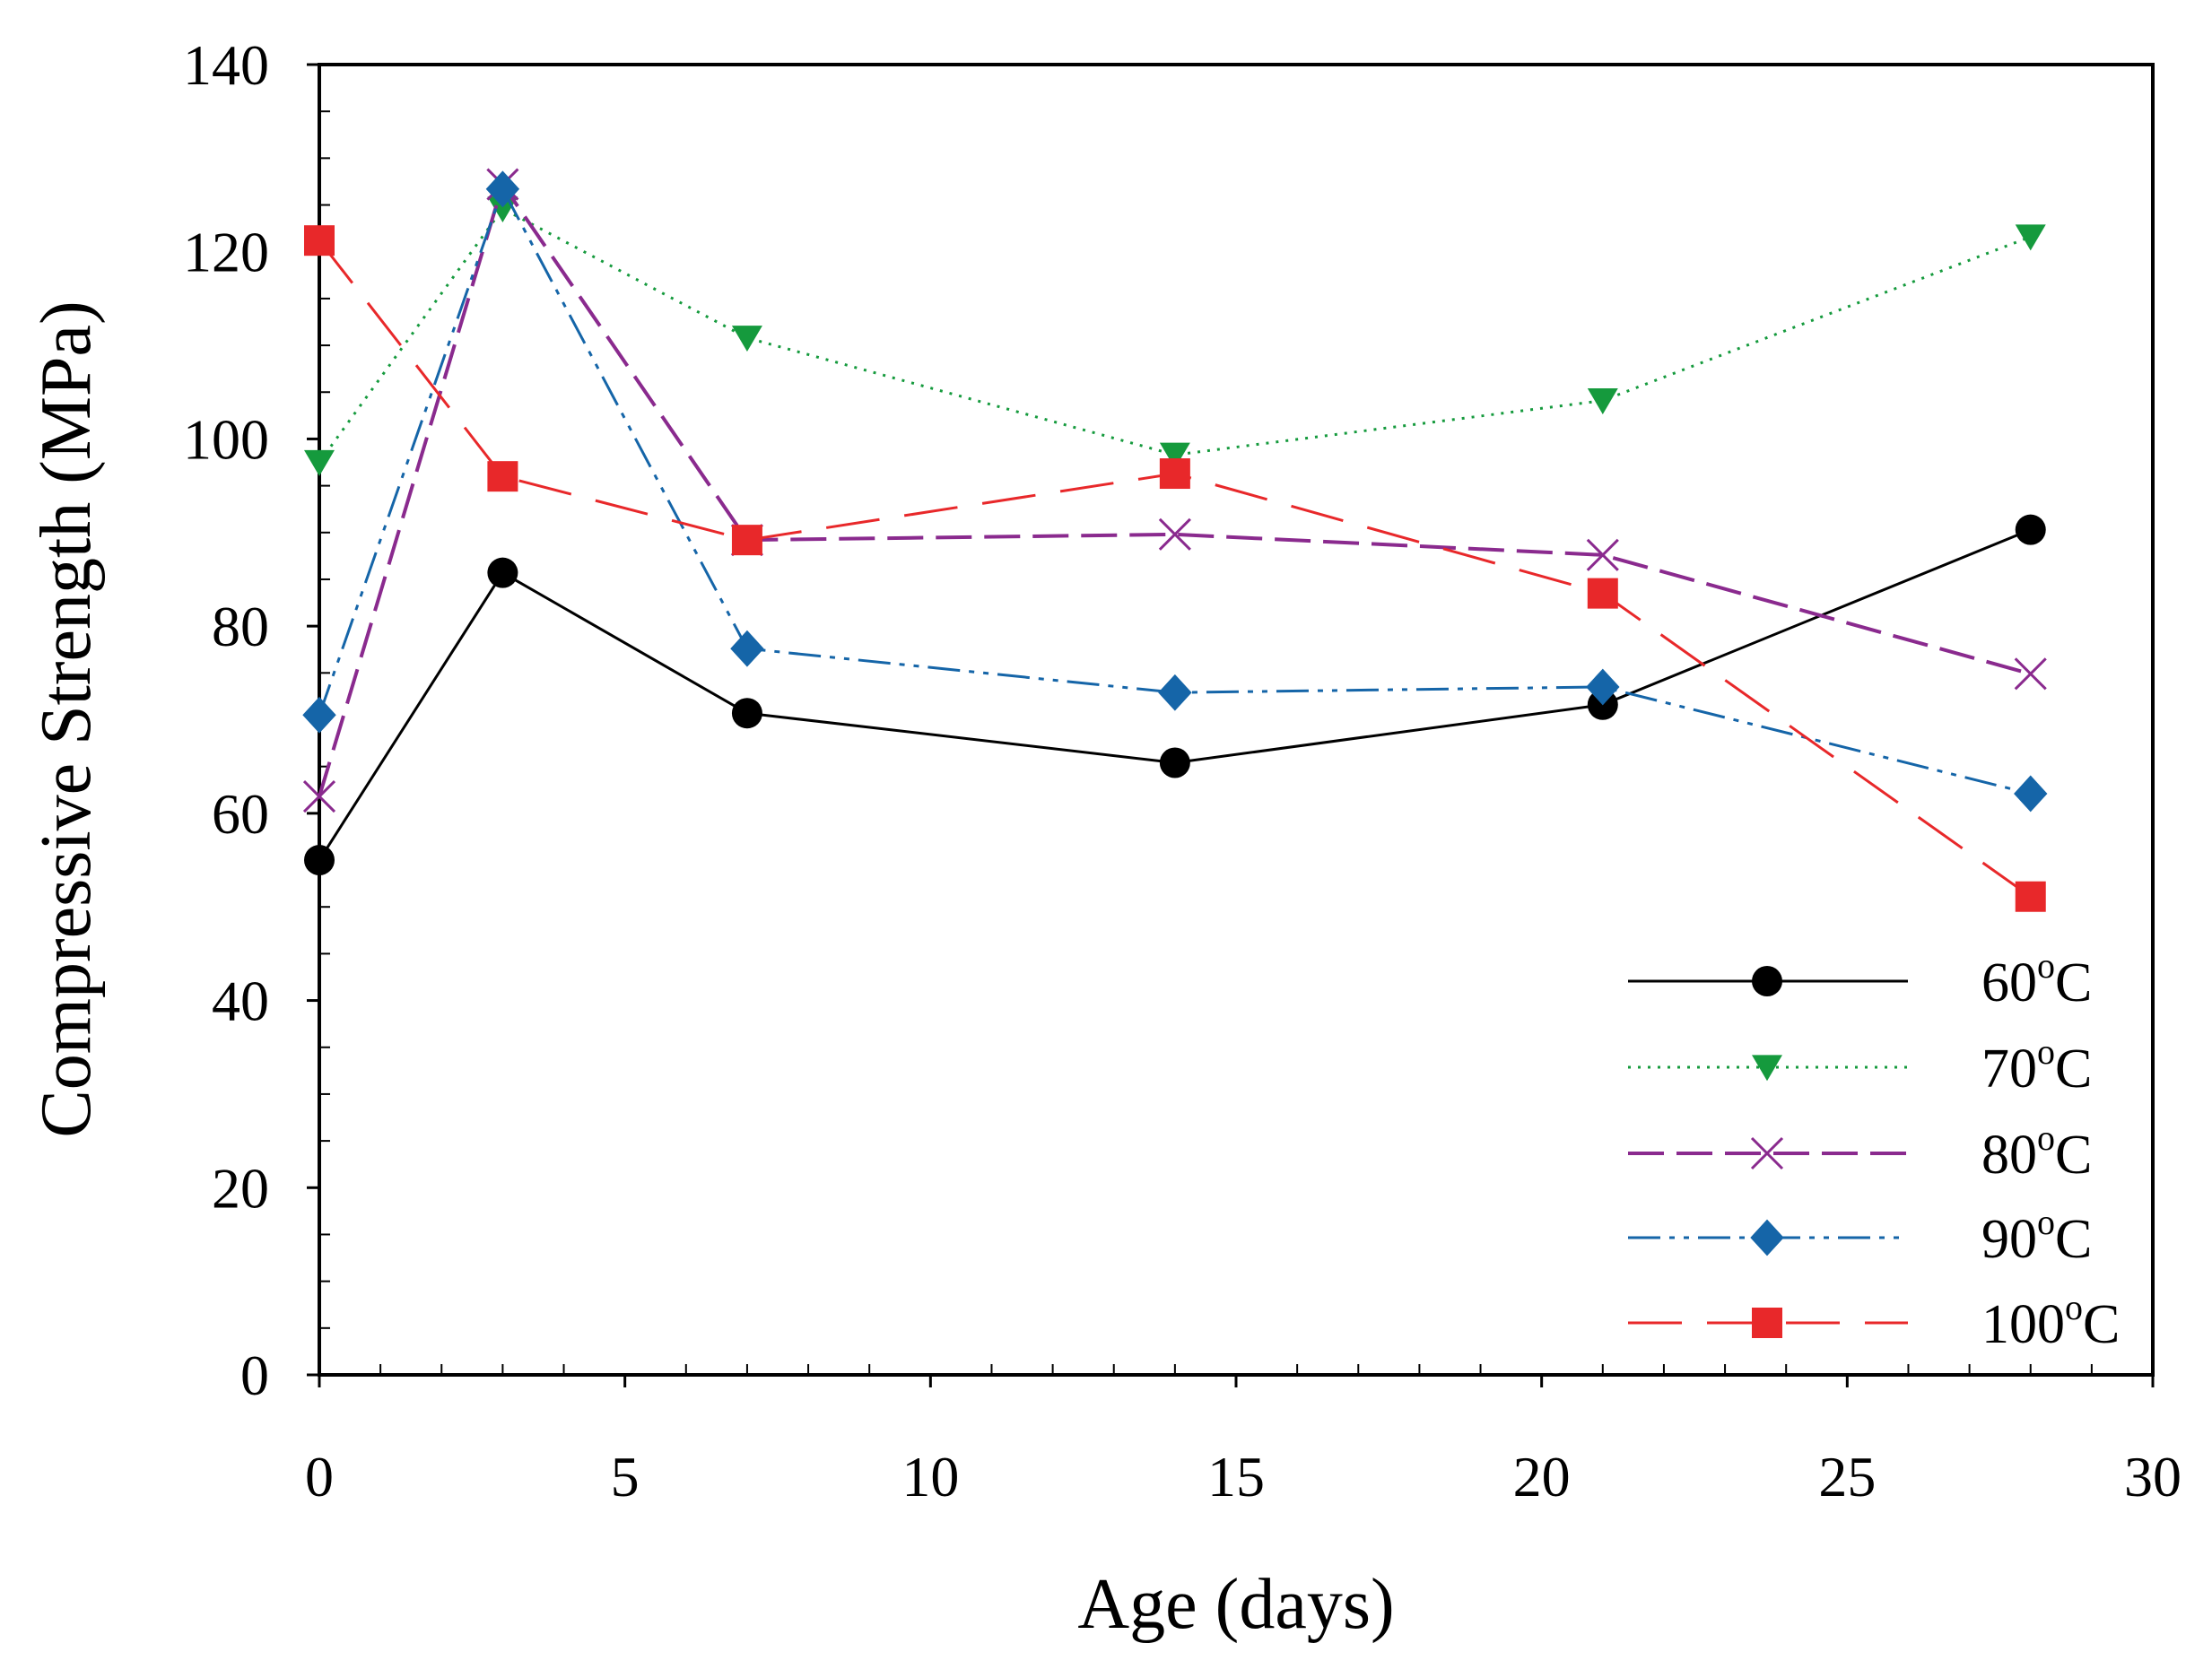 The image size is (2212, 1678). What do you see at coordinates (2037, 1151) in the screenshot?
I see `legend-label: 80oC` at bounding box center [2037, 1151].